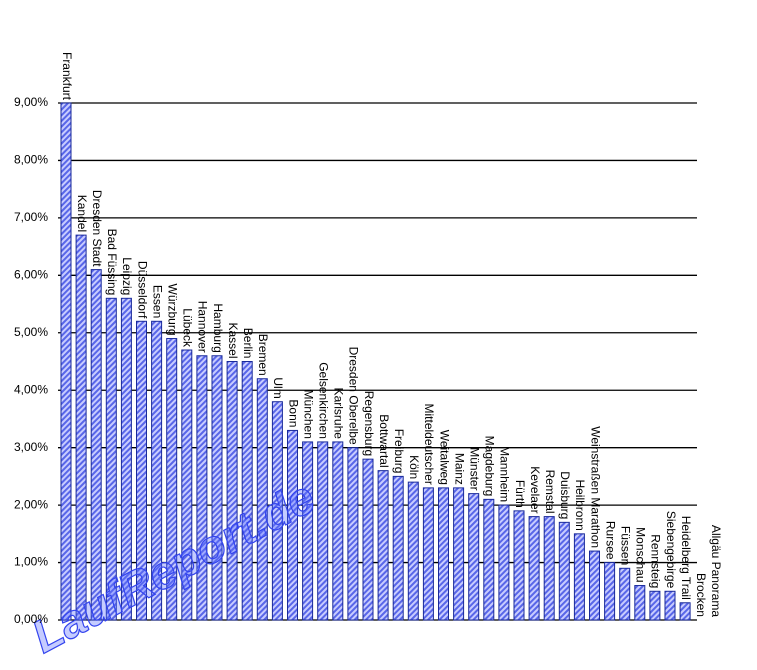 The width and height of the screenshot is (757, 670). What do you see at coordinates (399, 451) in the screenshot?
I see `category-label: Freiburg` at bounding box center [399, 451].